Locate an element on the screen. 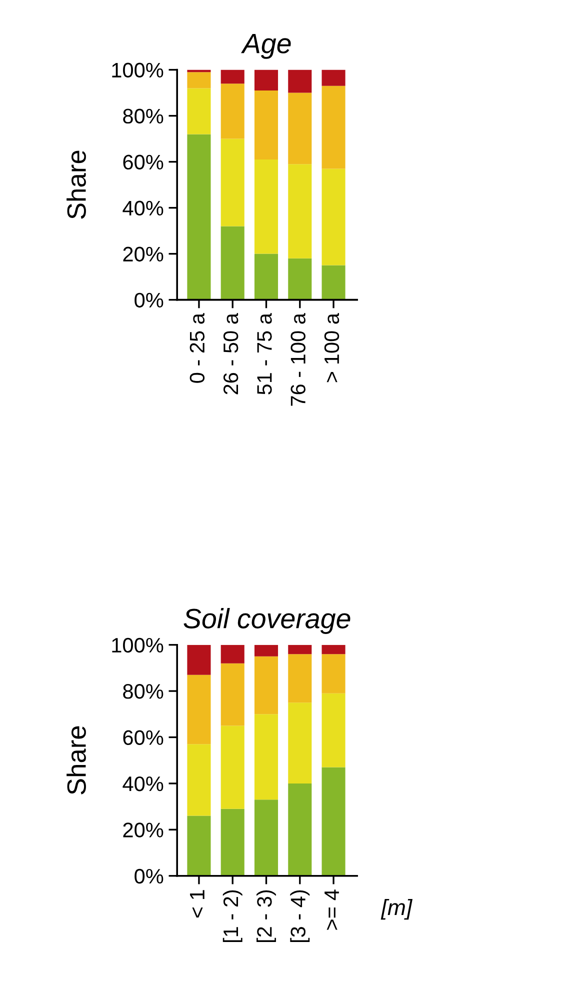 The width and height of the screenshot is (575, 983). x-tick-label: 76 - 100 a is located at coordinates (298, 359).